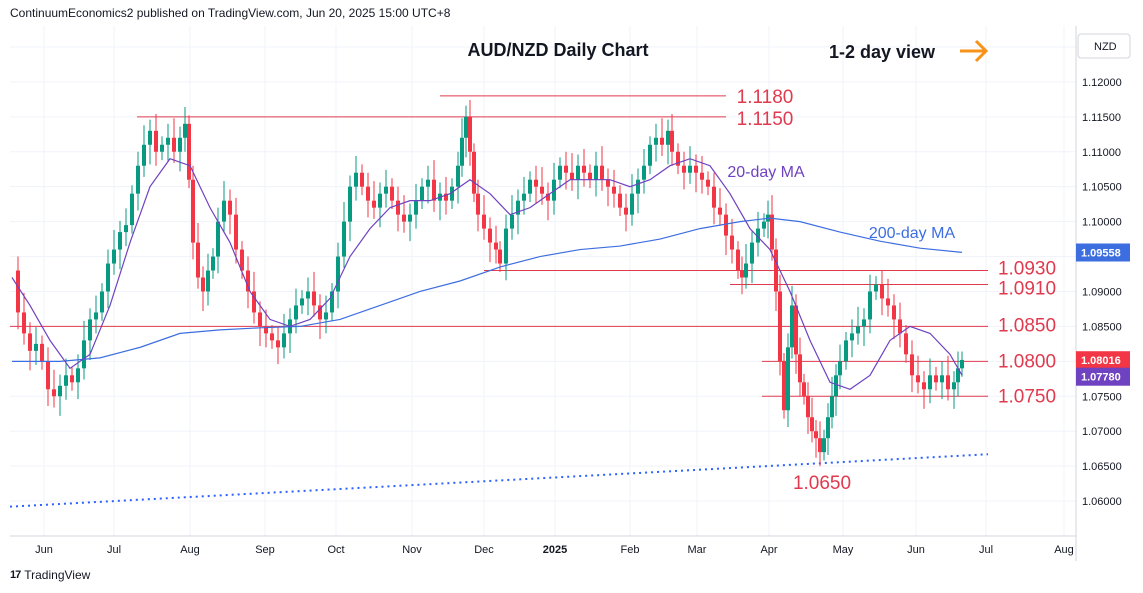  What do you see at coordinates (1027, 396) in the screenshot?
I see `level-label-1.0750: 1.0750` at bounding box center [1027, 396].